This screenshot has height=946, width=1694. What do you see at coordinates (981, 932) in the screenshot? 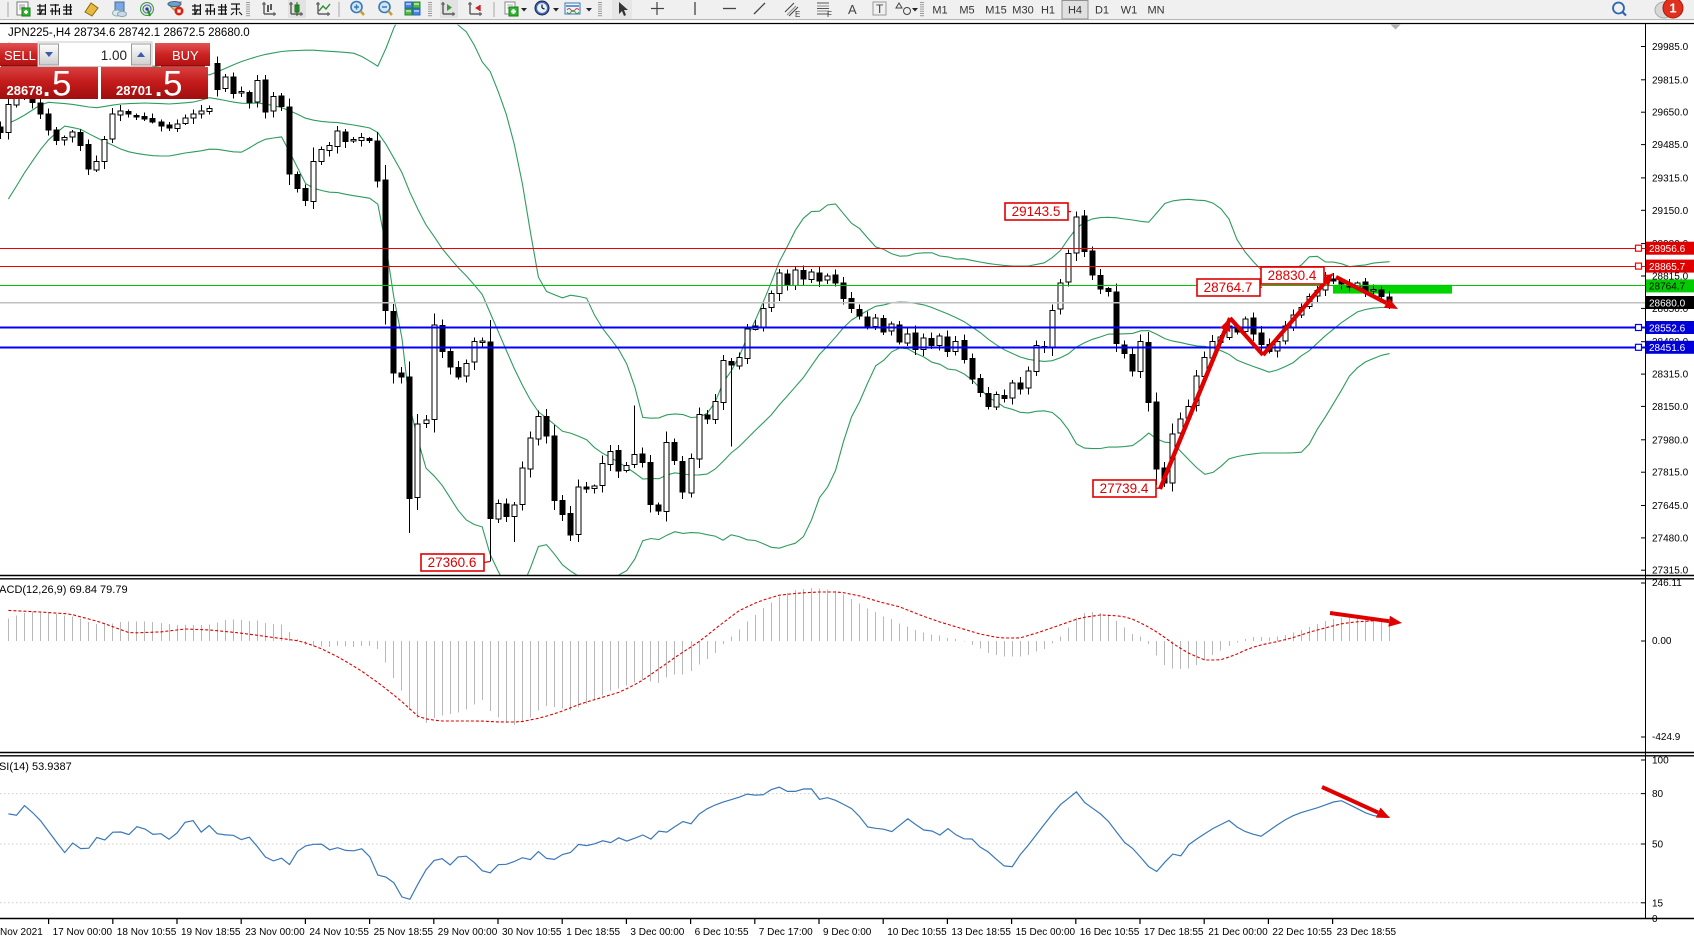
I see `svg-text: 13 Dec 18:55` at bounding box center [981, 932].